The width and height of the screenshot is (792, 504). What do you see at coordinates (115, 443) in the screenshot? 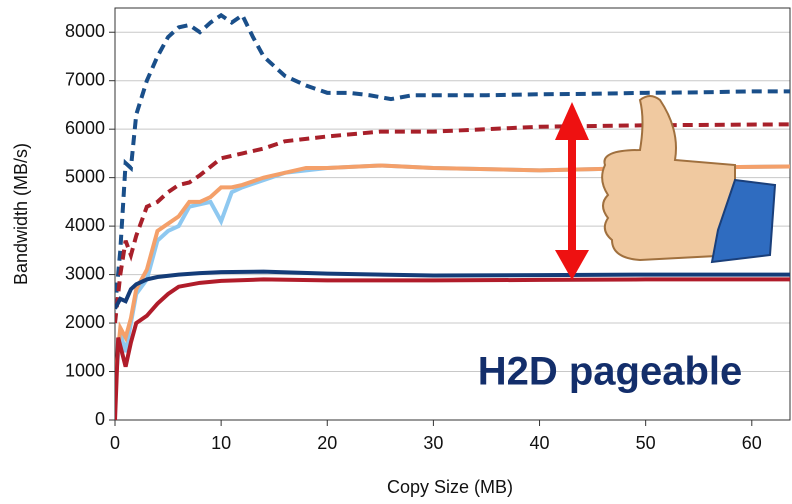
I see `x-tick-label: 0` at bounding box center [115, 443].